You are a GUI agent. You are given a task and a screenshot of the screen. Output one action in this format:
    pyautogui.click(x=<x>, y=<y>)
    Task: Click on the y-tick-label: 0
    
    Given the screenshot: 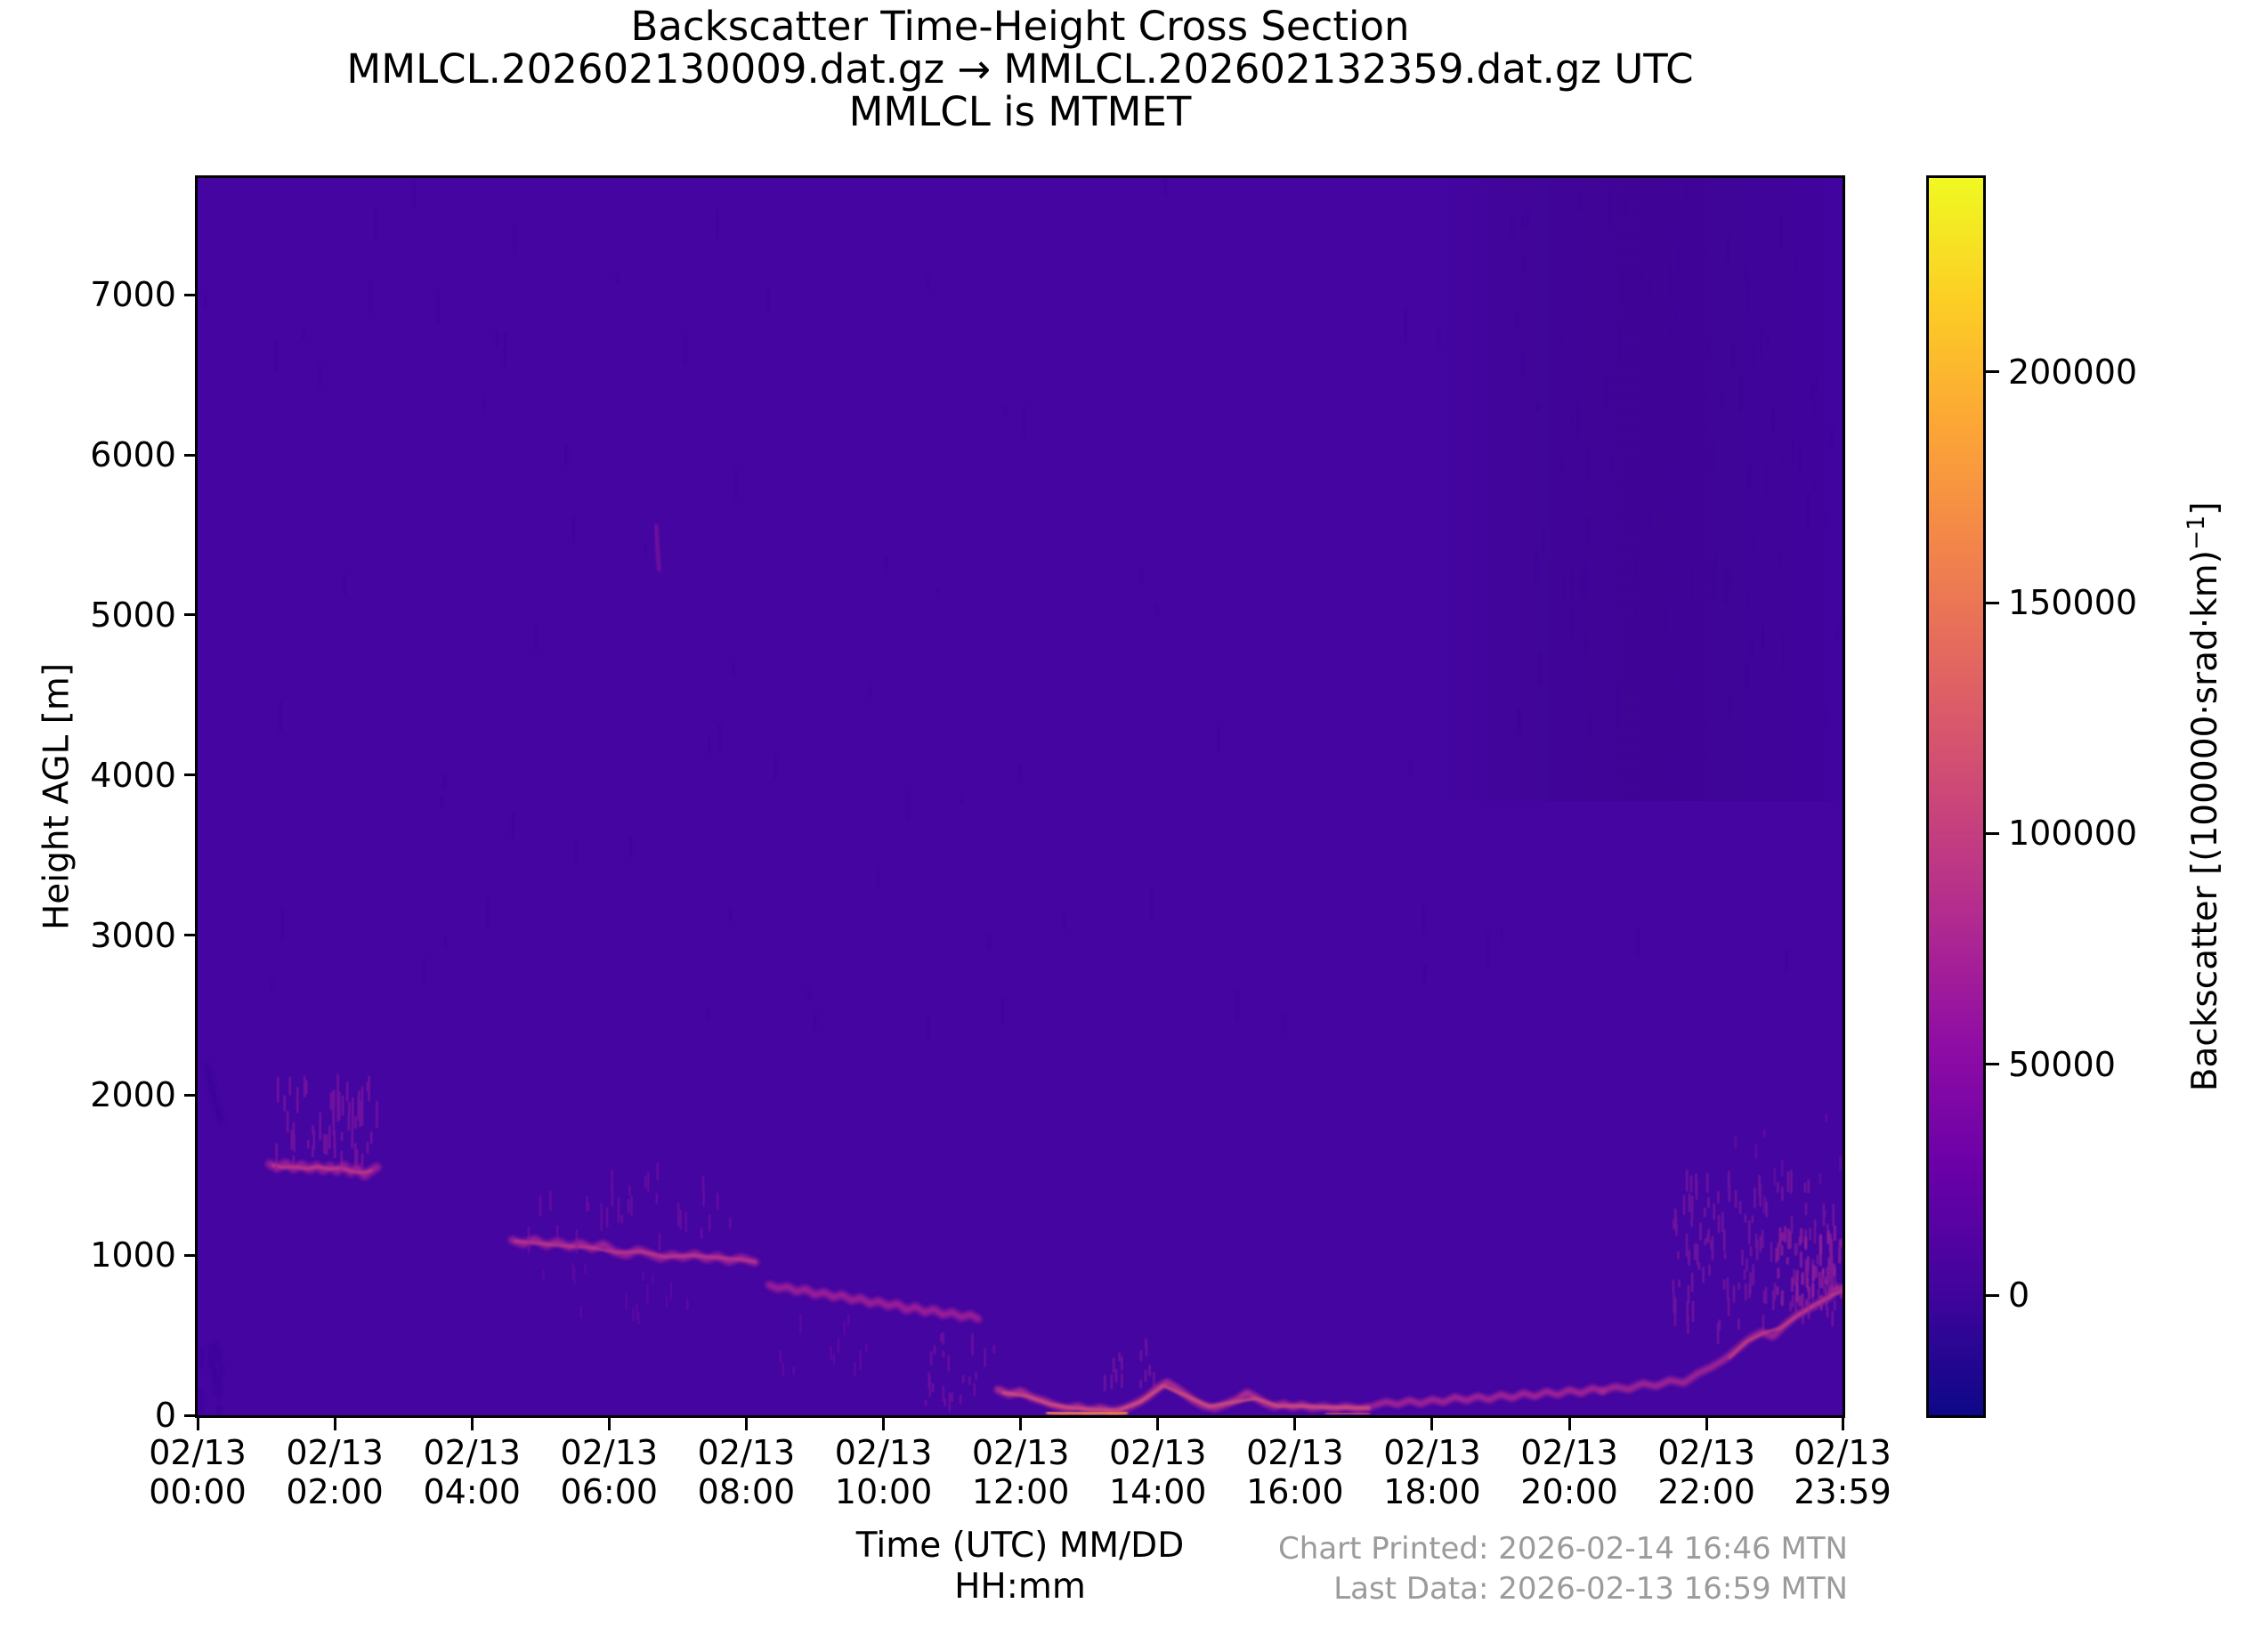 What is the action you would take?
    pyautogui.click(x=165, y=1415)
    